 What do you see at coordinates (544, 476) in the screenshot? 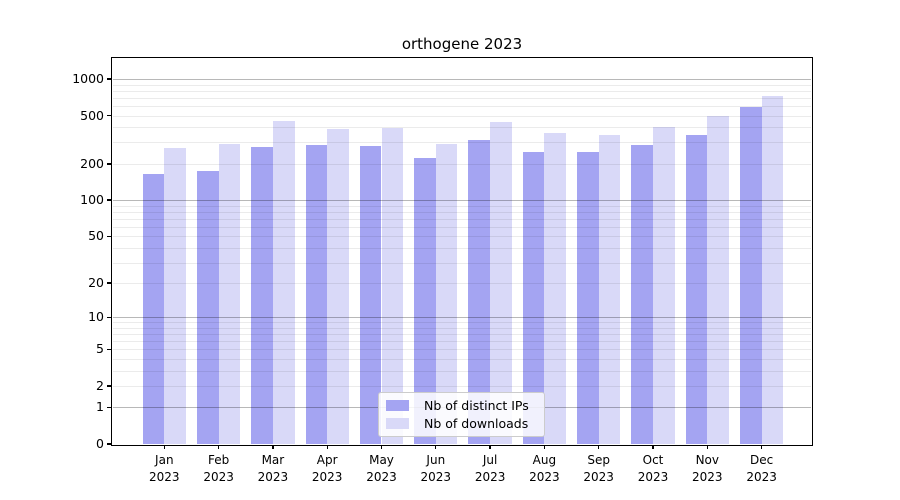
I see `x-tick-year-aug: 2023` at bounding box center [544, 476].